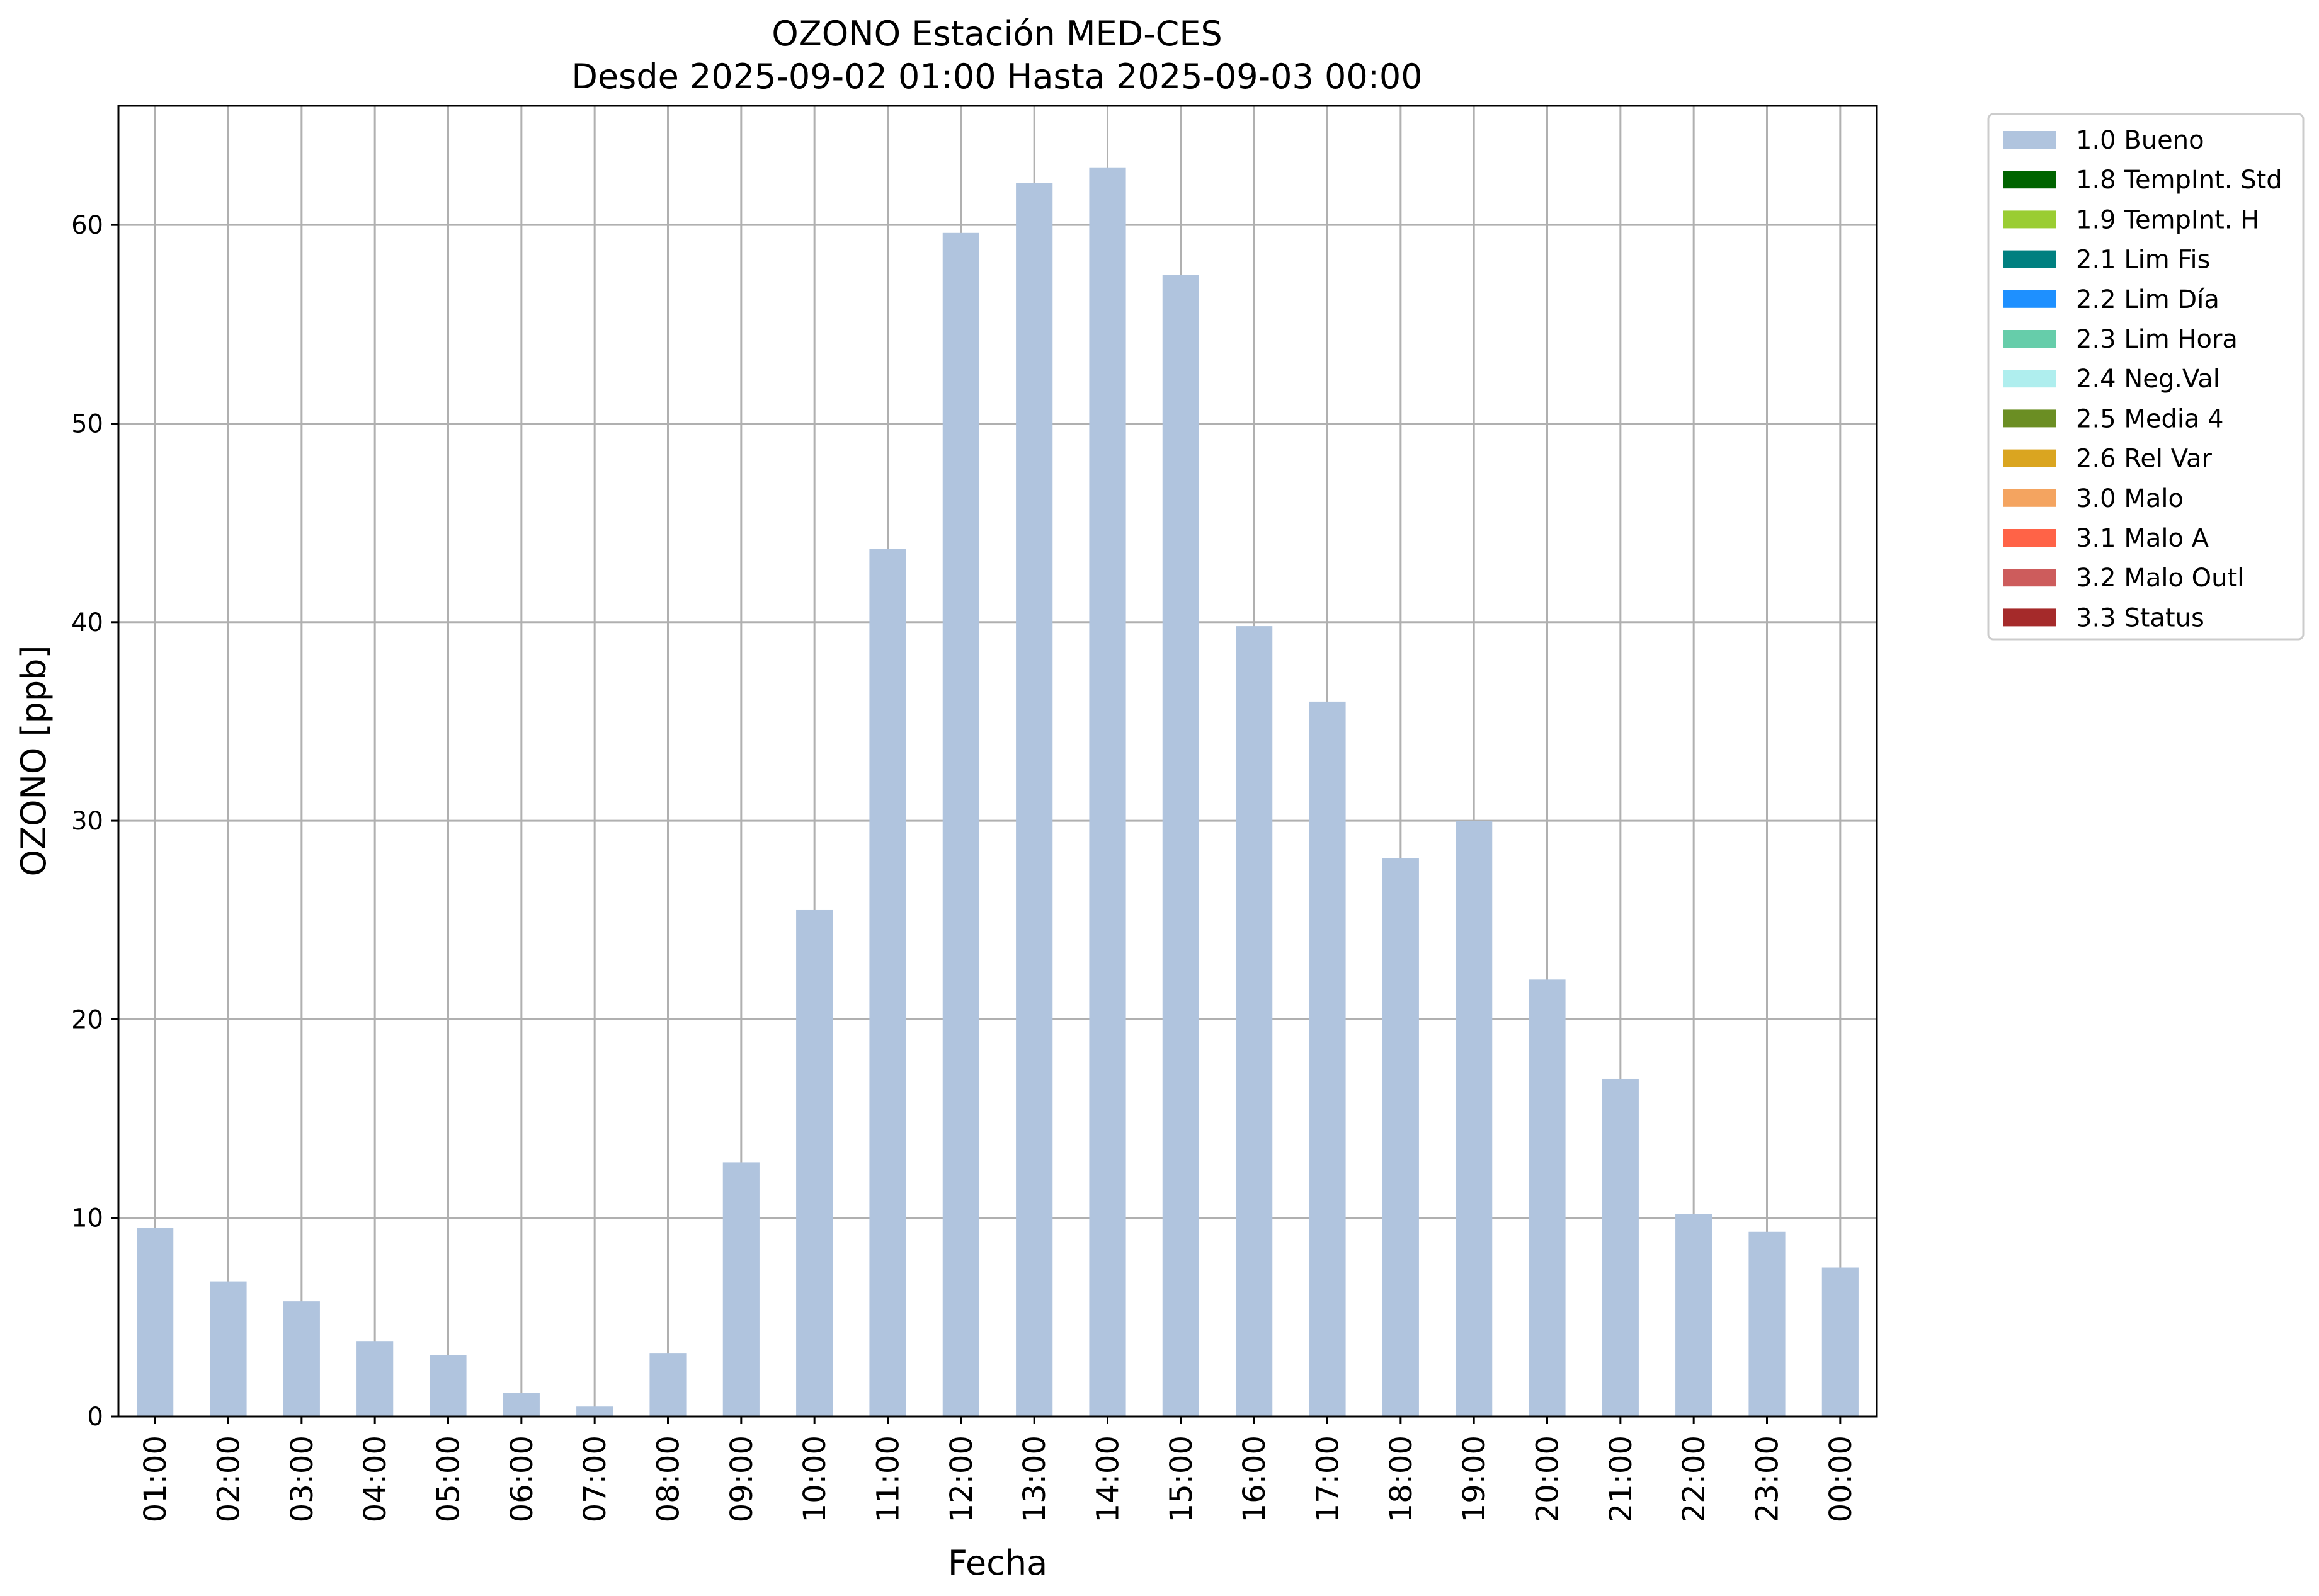 This screenshot has width=2319, height=1596. What do you see at coordinates (522, 1478) in the screenshot?
I see `x-tick-label: 06:00` at bounding box center [522, 1478].